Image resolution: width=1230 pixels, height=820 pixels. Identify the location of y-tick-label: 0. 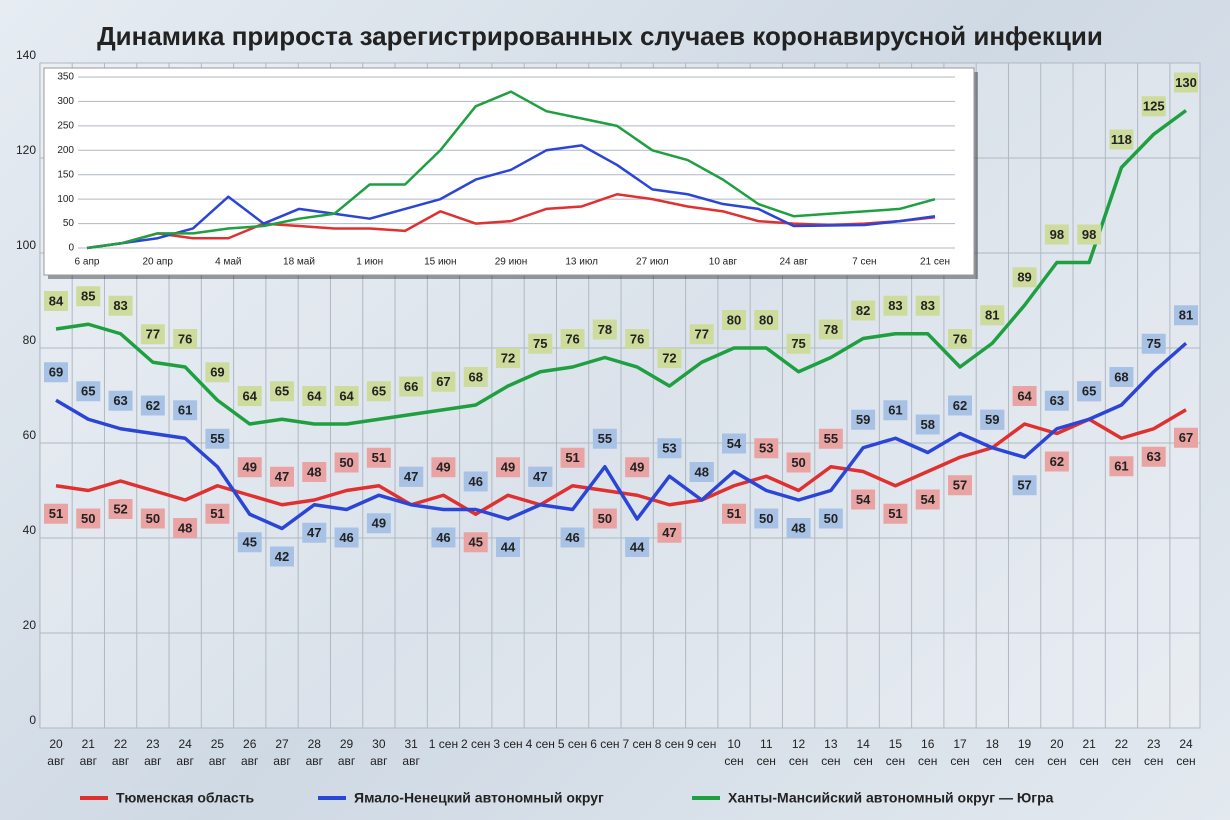
(71, 248).